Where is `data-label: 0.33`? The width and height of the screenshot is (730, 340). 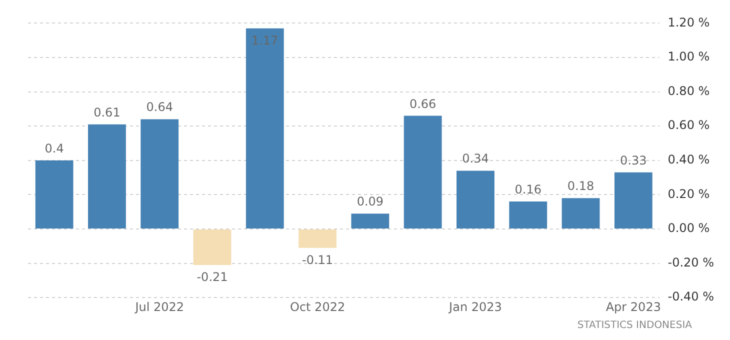
data-label: 0.33 is located at coordinates (633, 160).